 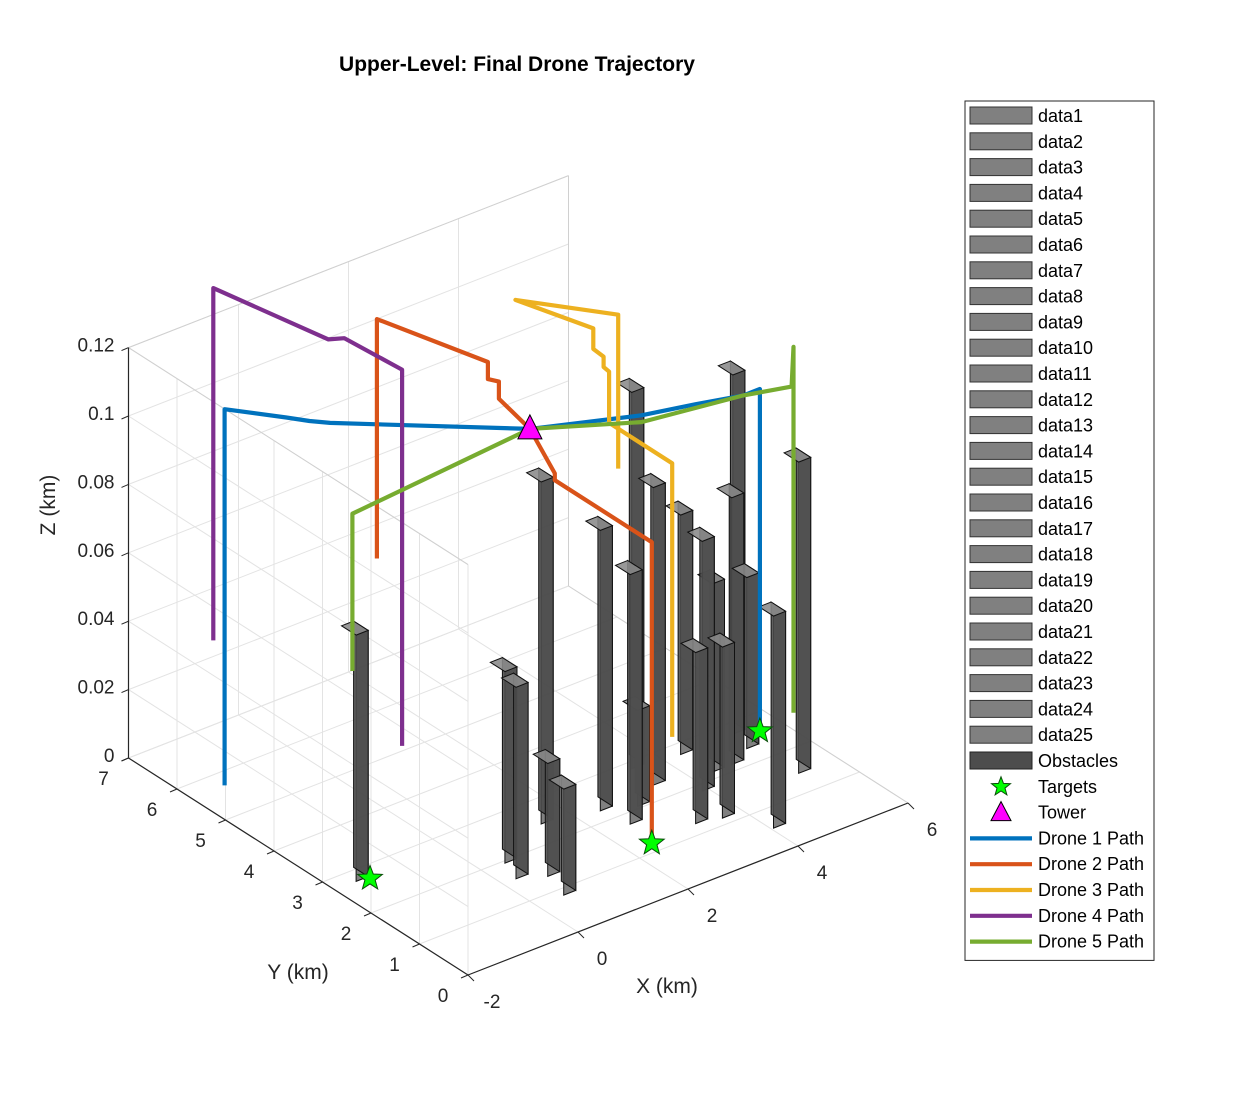 What do you see at coordinates (1060, 297) in the screenshot?
I see `legend-entry: data8` at bounding box center [1060, 297].